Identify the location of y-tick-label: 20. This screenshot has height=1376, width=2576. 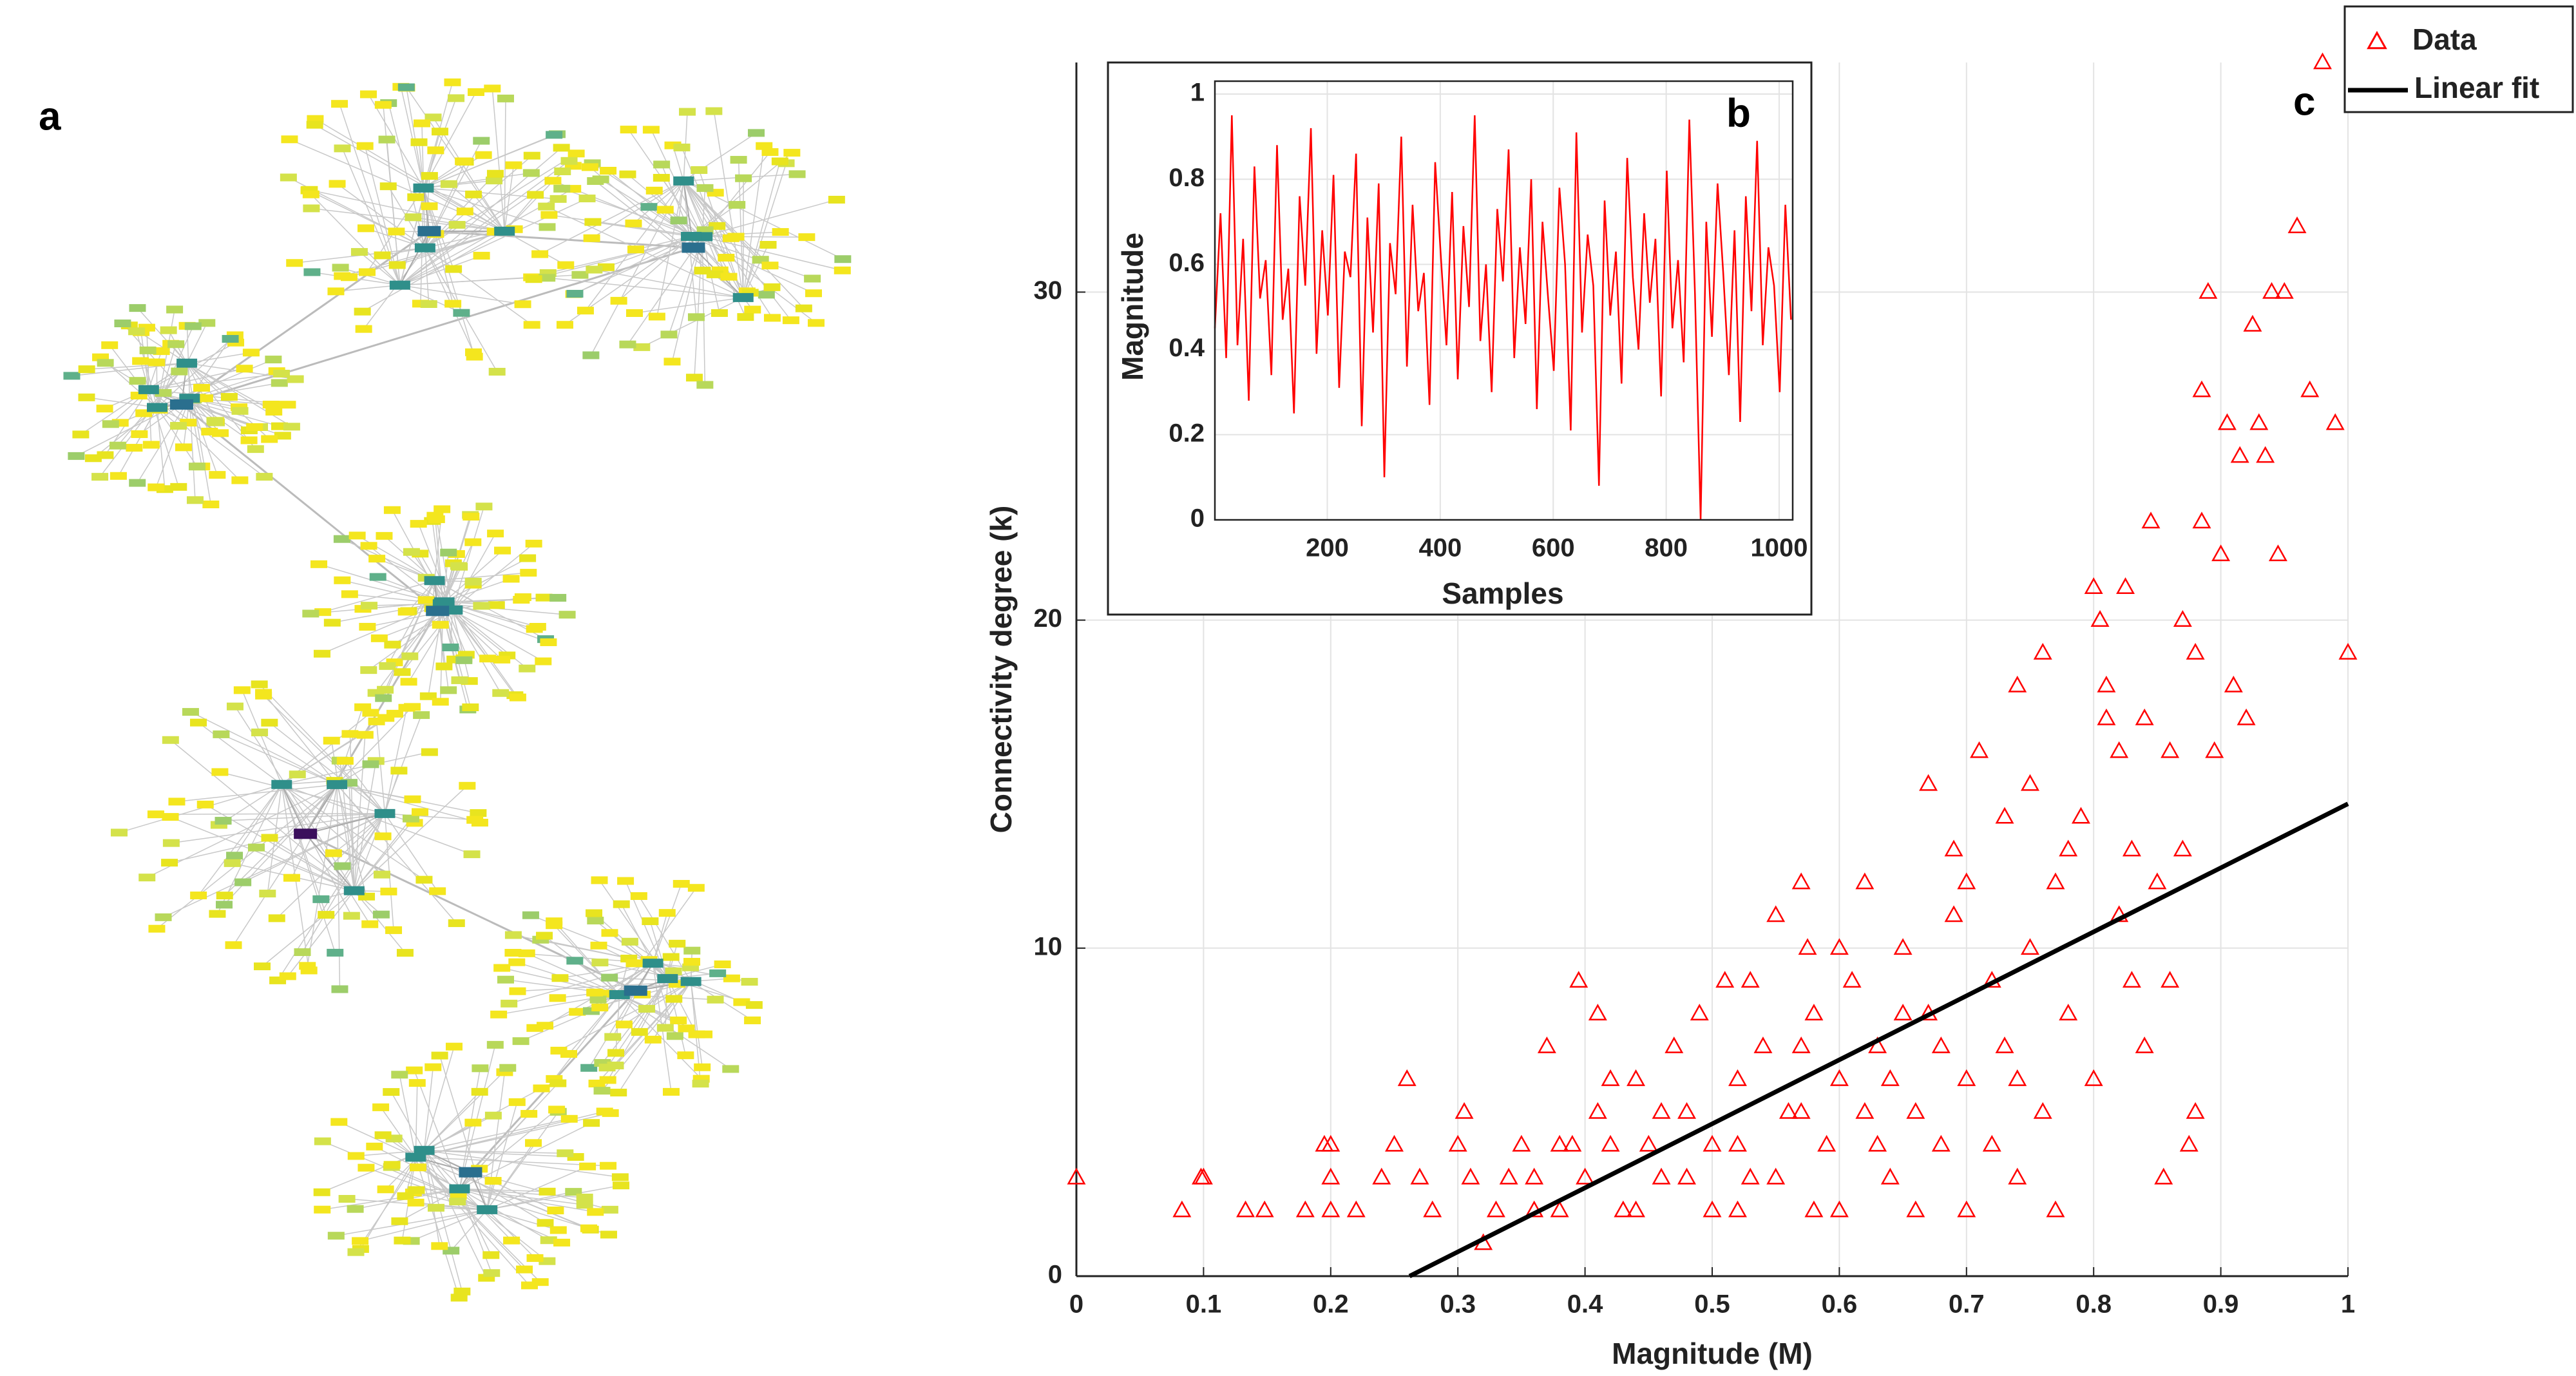
(1048, 618).